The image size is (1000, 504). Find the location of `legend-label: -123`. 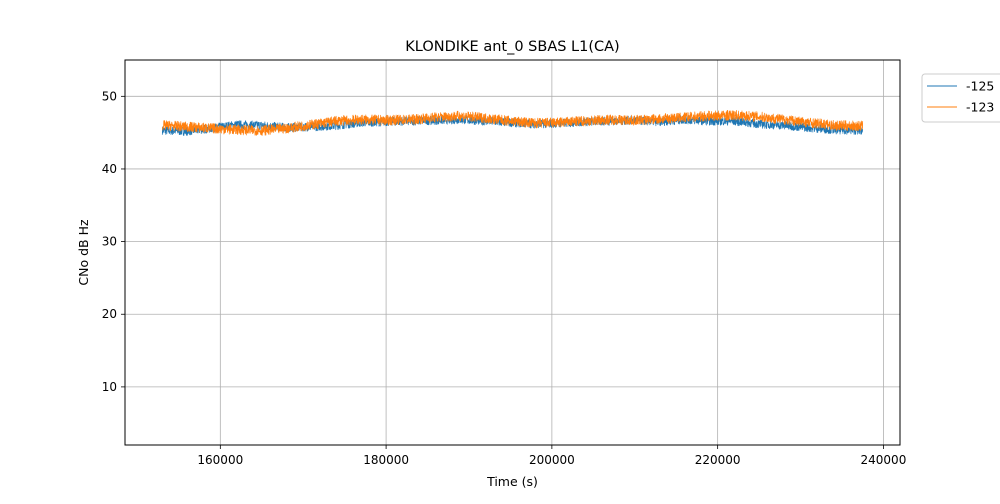

legend-label: -123 is located at coordinates (980, 107).